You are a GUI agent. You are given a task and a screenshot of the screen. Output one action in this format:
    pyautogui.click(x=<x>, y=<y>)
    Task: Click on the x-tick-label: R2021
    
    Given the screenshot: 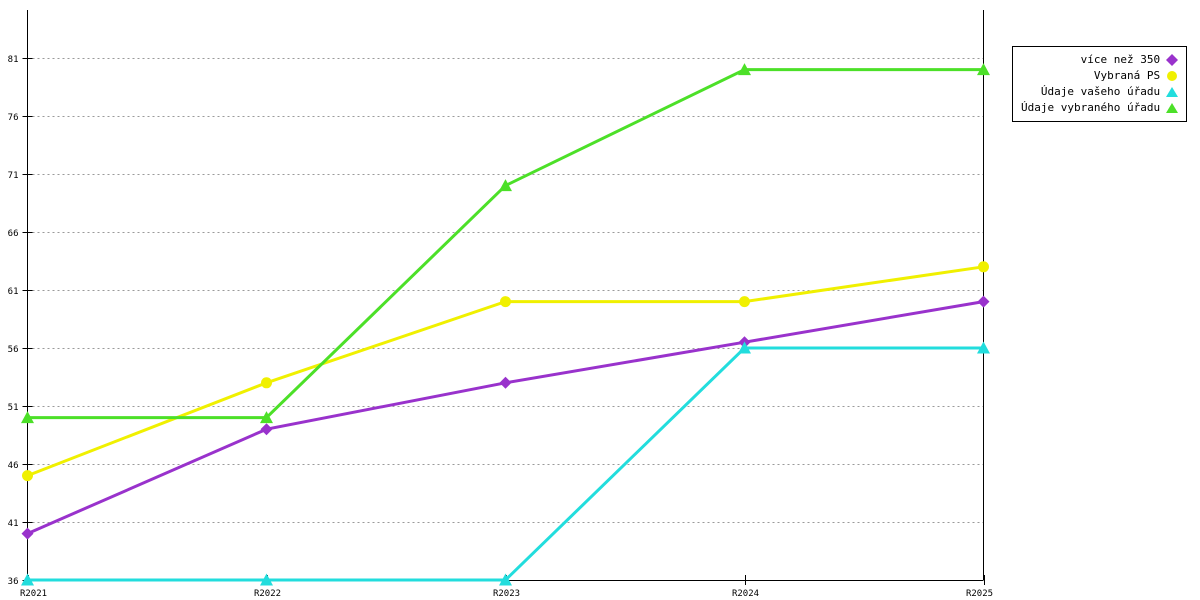 What is the action you would take?
    pyautogui.click(x=33, y=594)
    